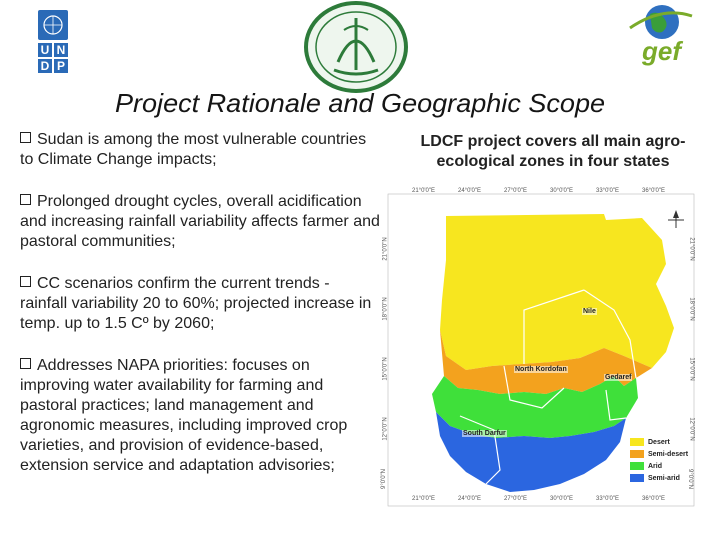 This screenshot has width=720, height=540. I want to click on undp-logo: U N D P, so click(68, 42).